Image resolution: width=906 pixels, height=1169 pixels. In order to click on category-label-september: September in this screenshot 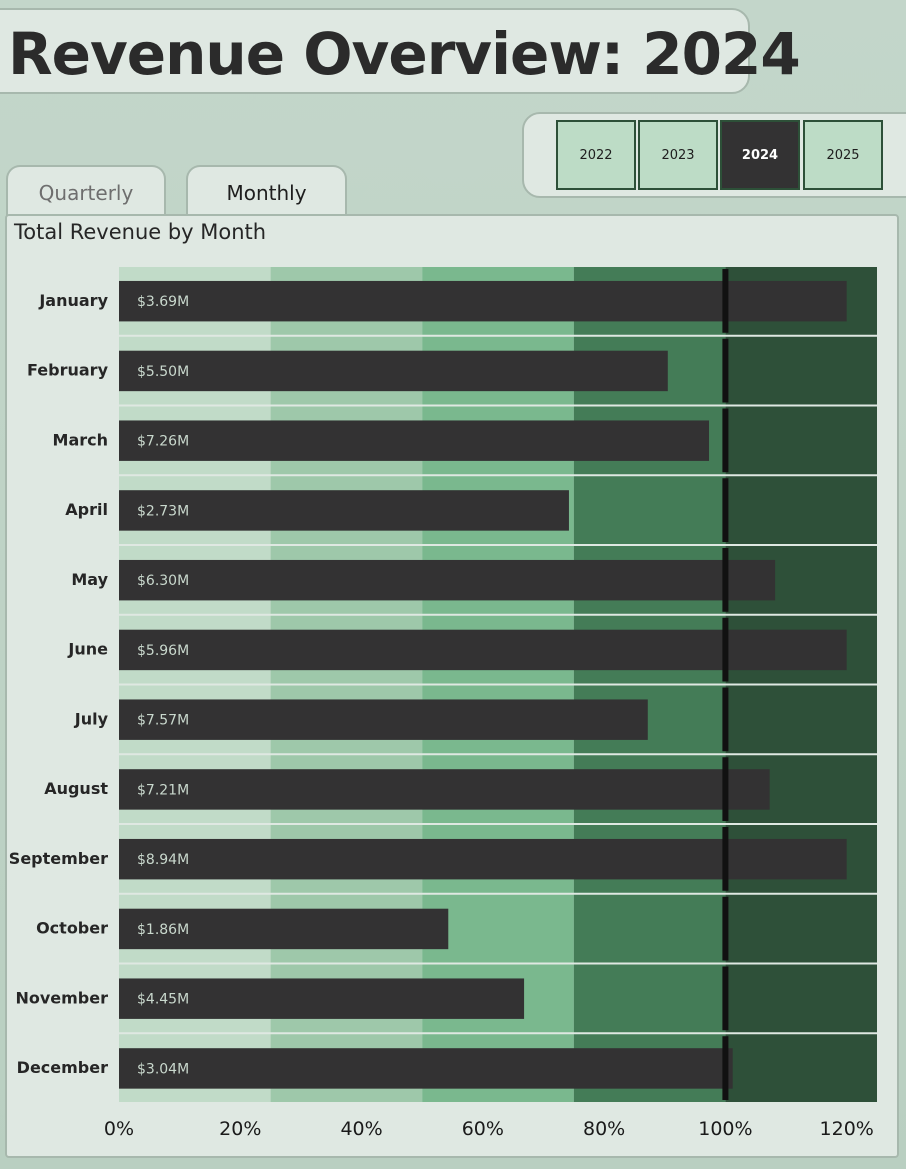, I will do `click(58, 858)`.